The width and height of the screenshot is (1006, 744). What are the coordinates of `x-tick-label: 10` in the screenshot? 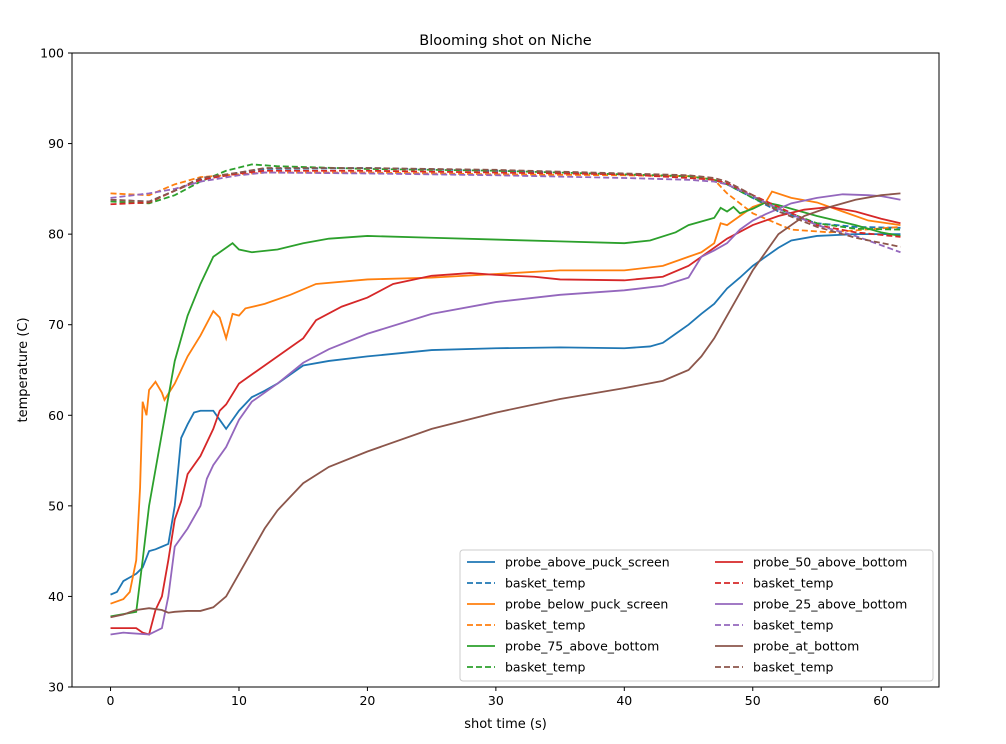 It's located at (239, 700).